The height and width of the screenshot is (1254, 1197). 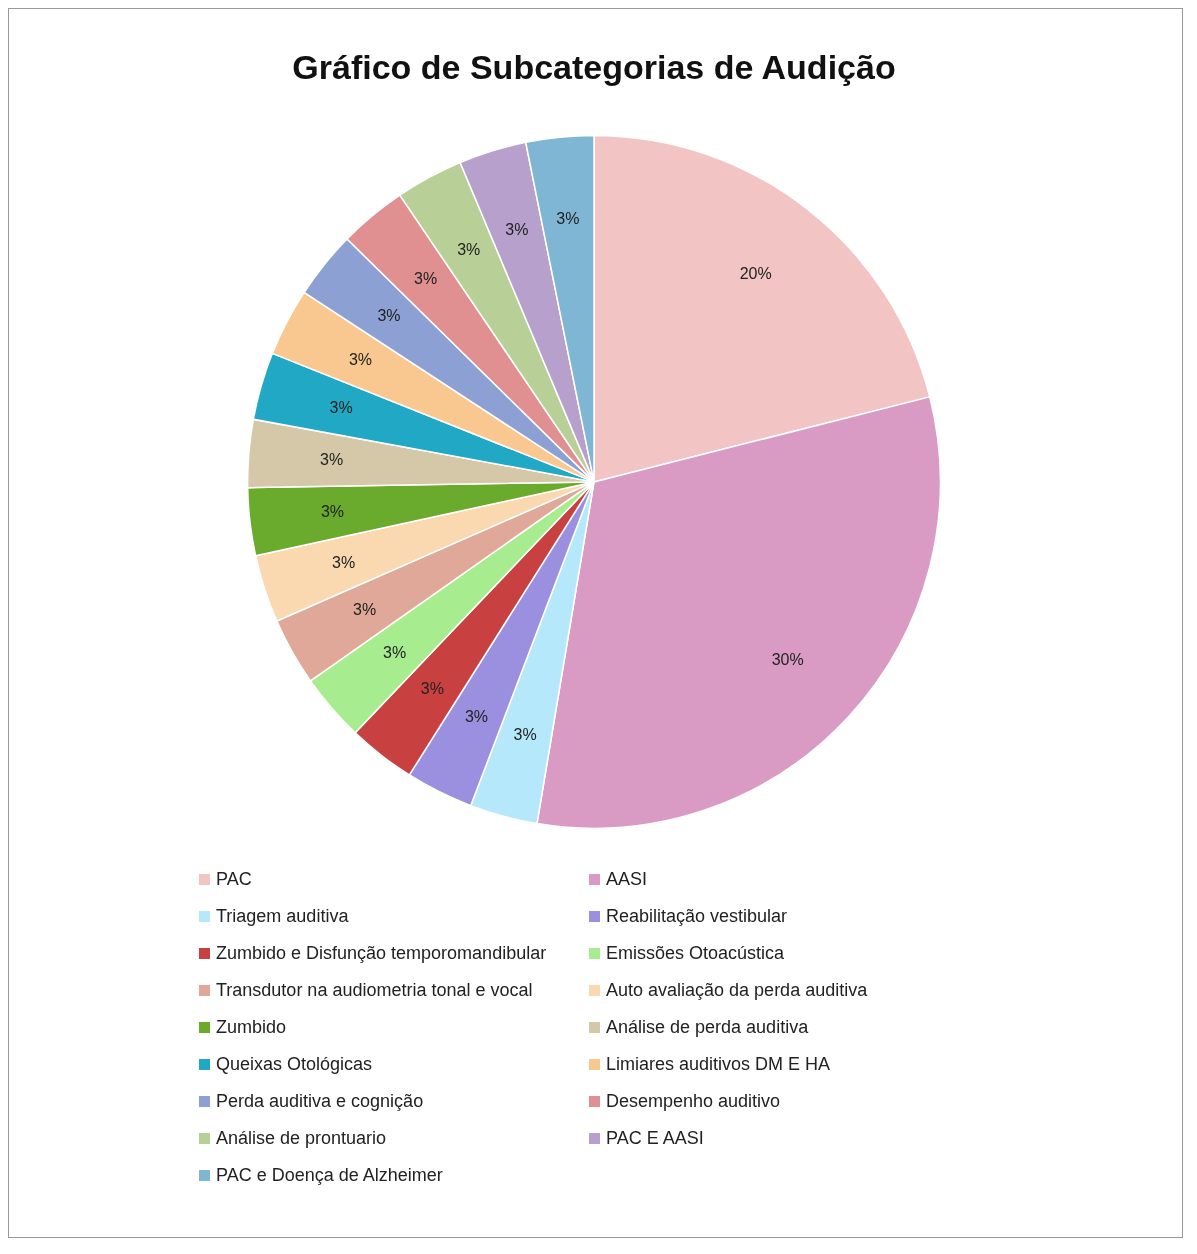 I want to click on legend-label: Análise de perda auditiva, so click(x=707, y=1027).